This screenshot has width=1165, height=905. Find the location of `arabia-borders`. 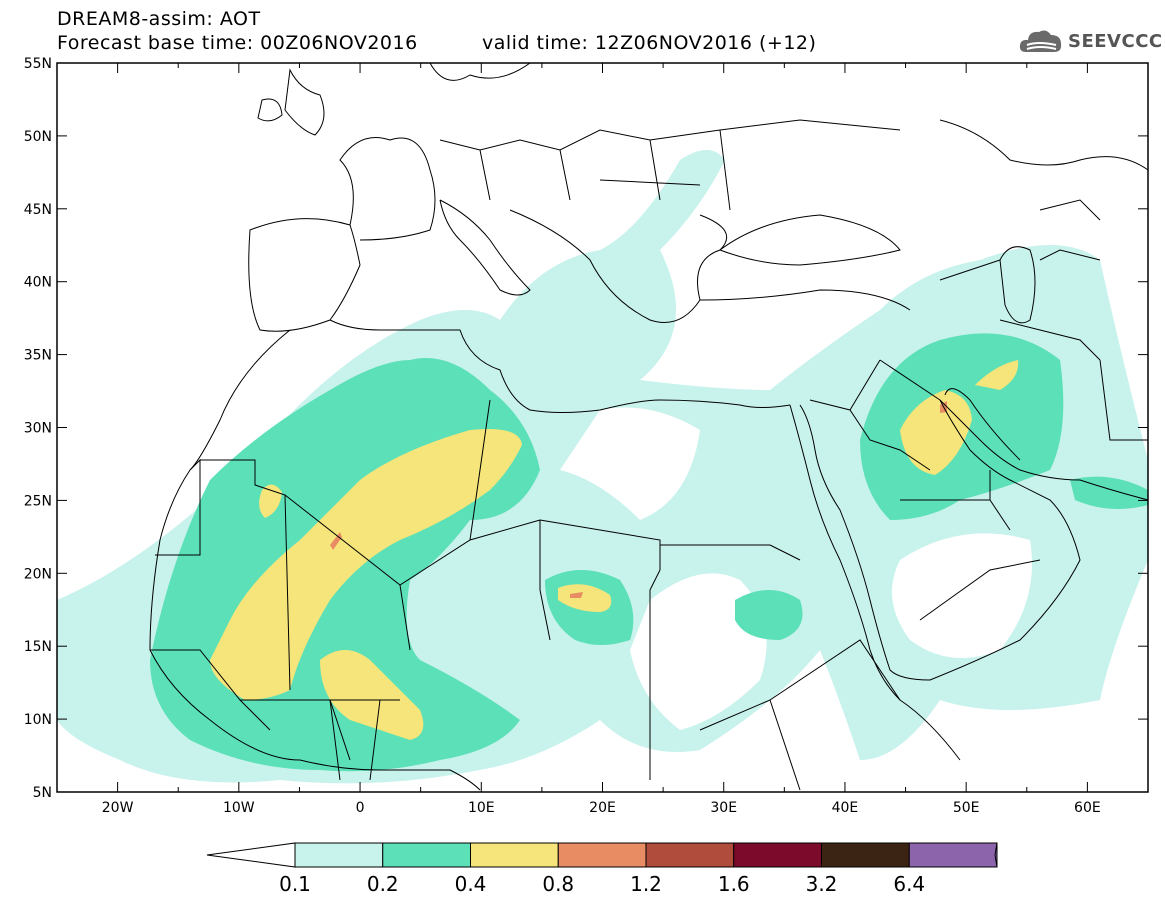

arabia-borders is located at coordinates (970, 545).